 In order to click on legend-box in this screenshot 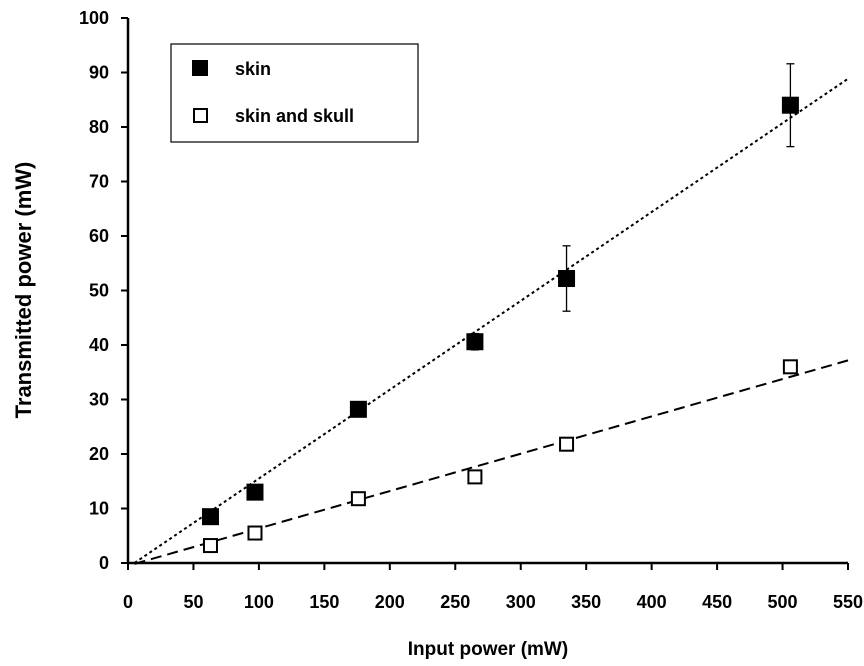, I will do `click(294, 93)`.